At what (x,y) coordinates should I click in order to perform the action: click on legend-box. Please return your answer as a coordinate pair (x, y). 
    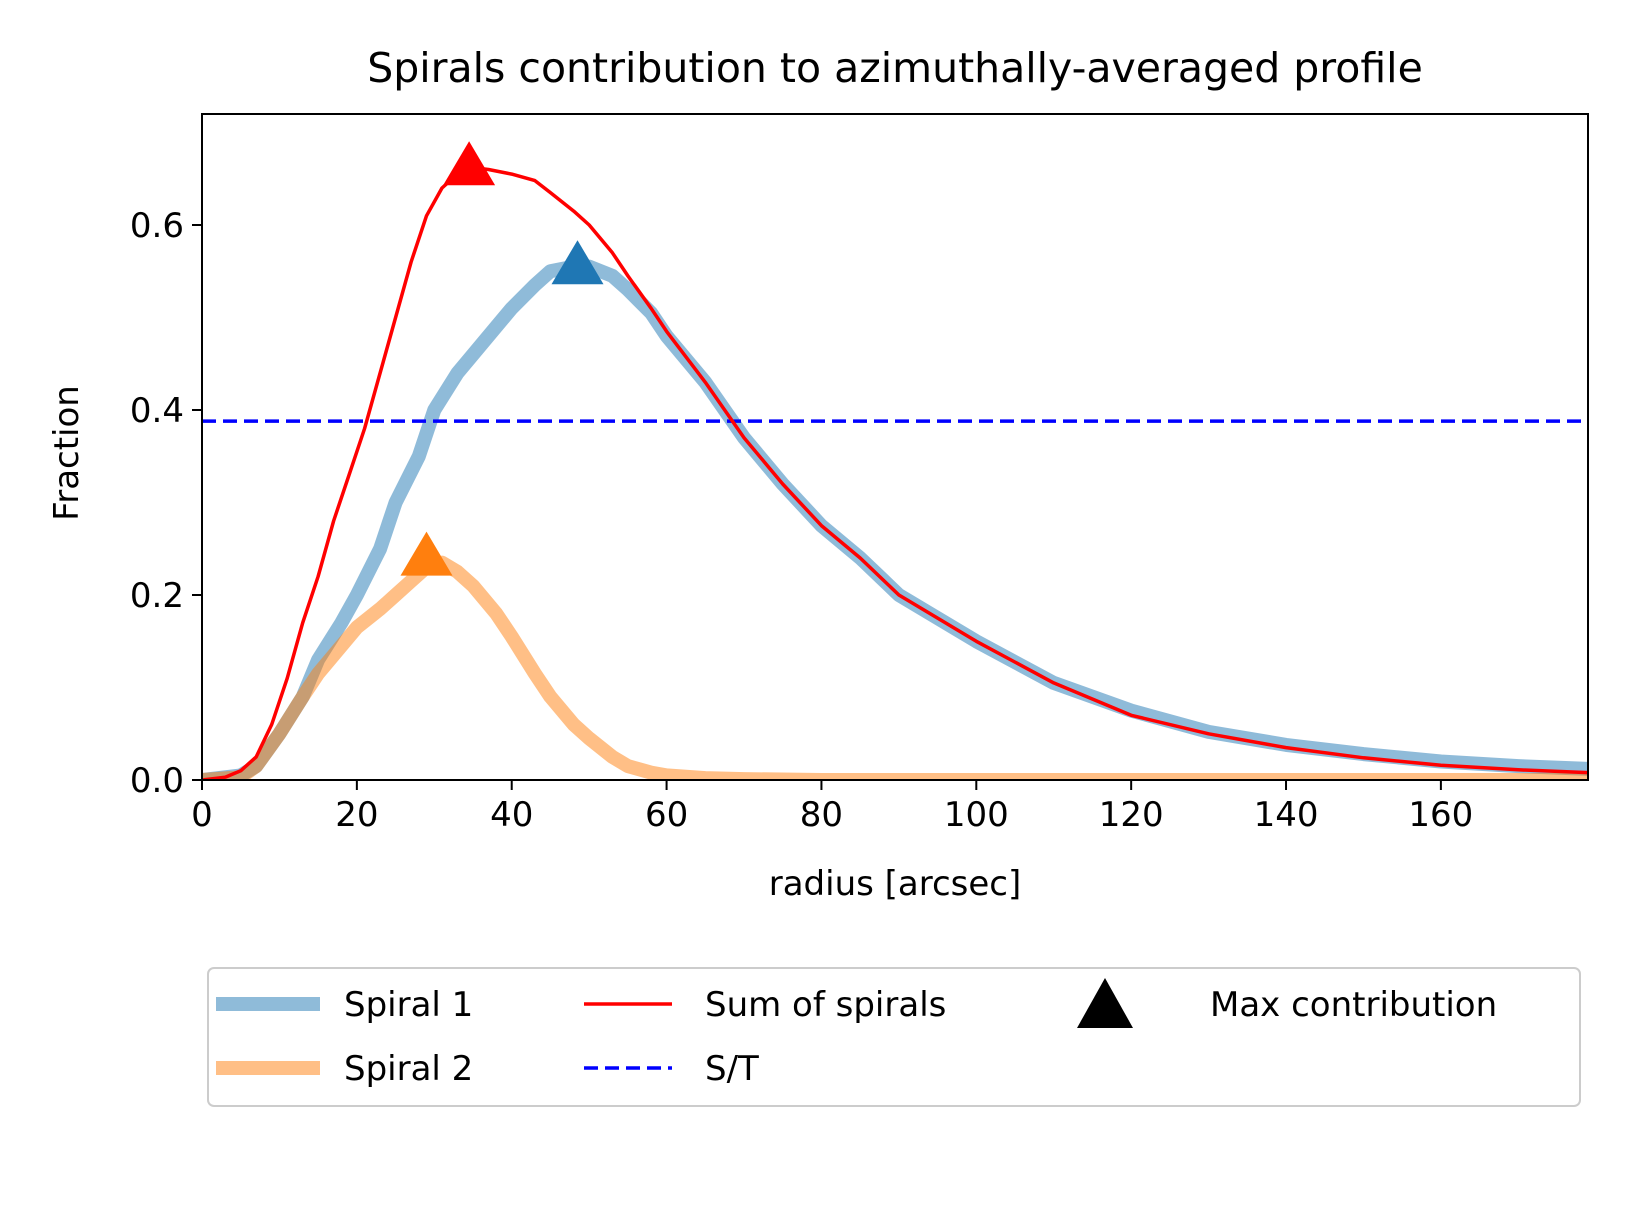
    Looking at the image, I should click on (894, 1037).